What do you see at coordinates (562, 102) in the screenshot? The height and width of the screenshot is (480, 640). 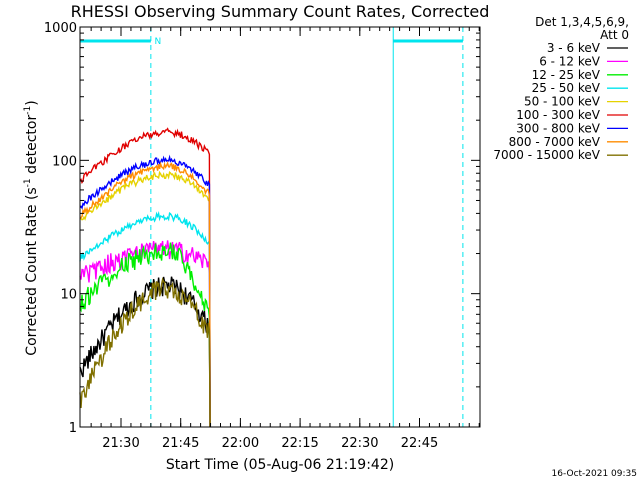 I see `legend-label: 50 - 100 keV` at bounding box center [562, 102].